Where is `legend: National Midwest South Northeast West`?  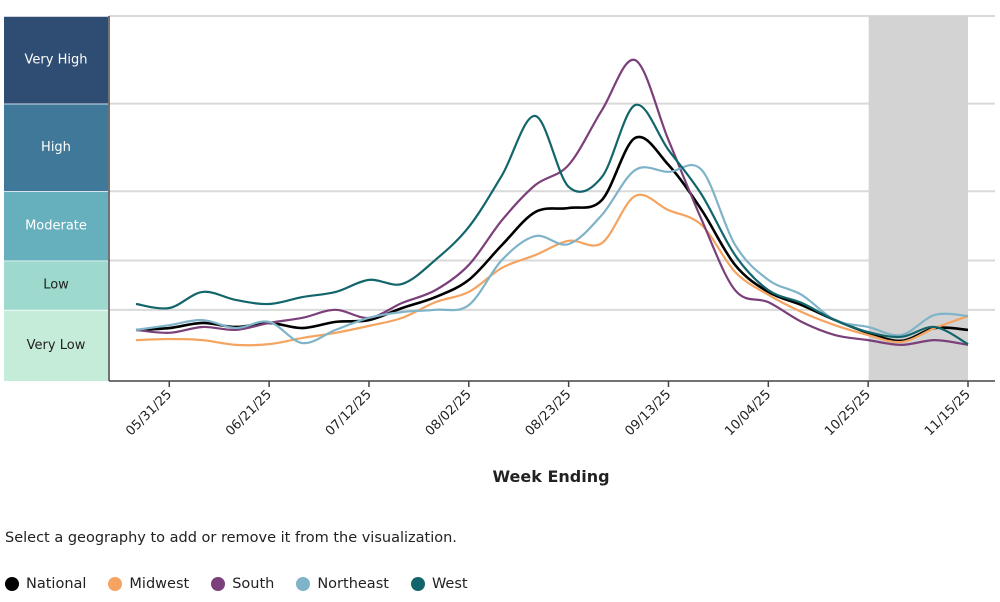
legend: National Midwest South Northeast West is located at coordinates (236, 584).